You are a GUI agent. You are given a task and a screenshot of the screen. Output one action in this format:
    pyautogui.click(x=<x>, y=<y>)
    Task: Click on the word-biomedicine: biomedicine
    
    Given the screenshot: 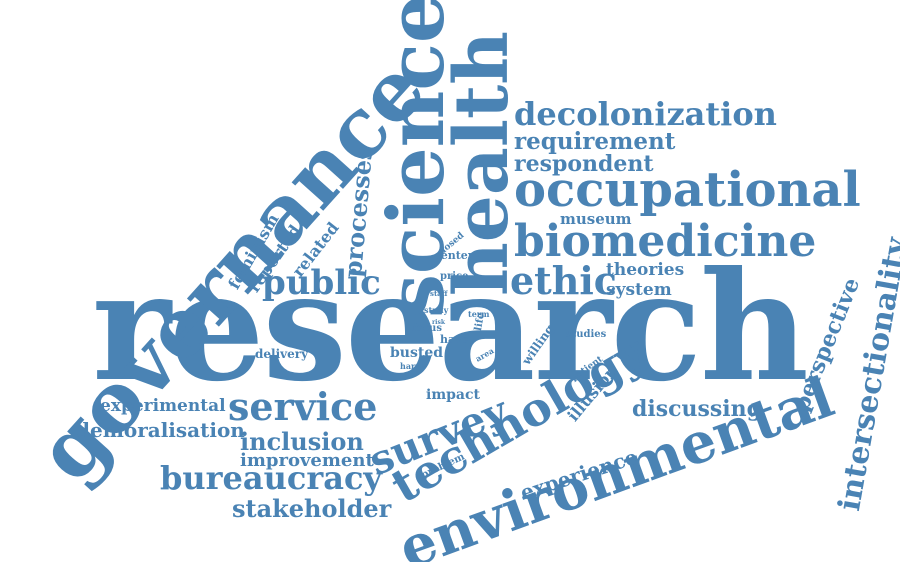 What is the action you would take?
    pyautogui.click(x=665, y=241)
    